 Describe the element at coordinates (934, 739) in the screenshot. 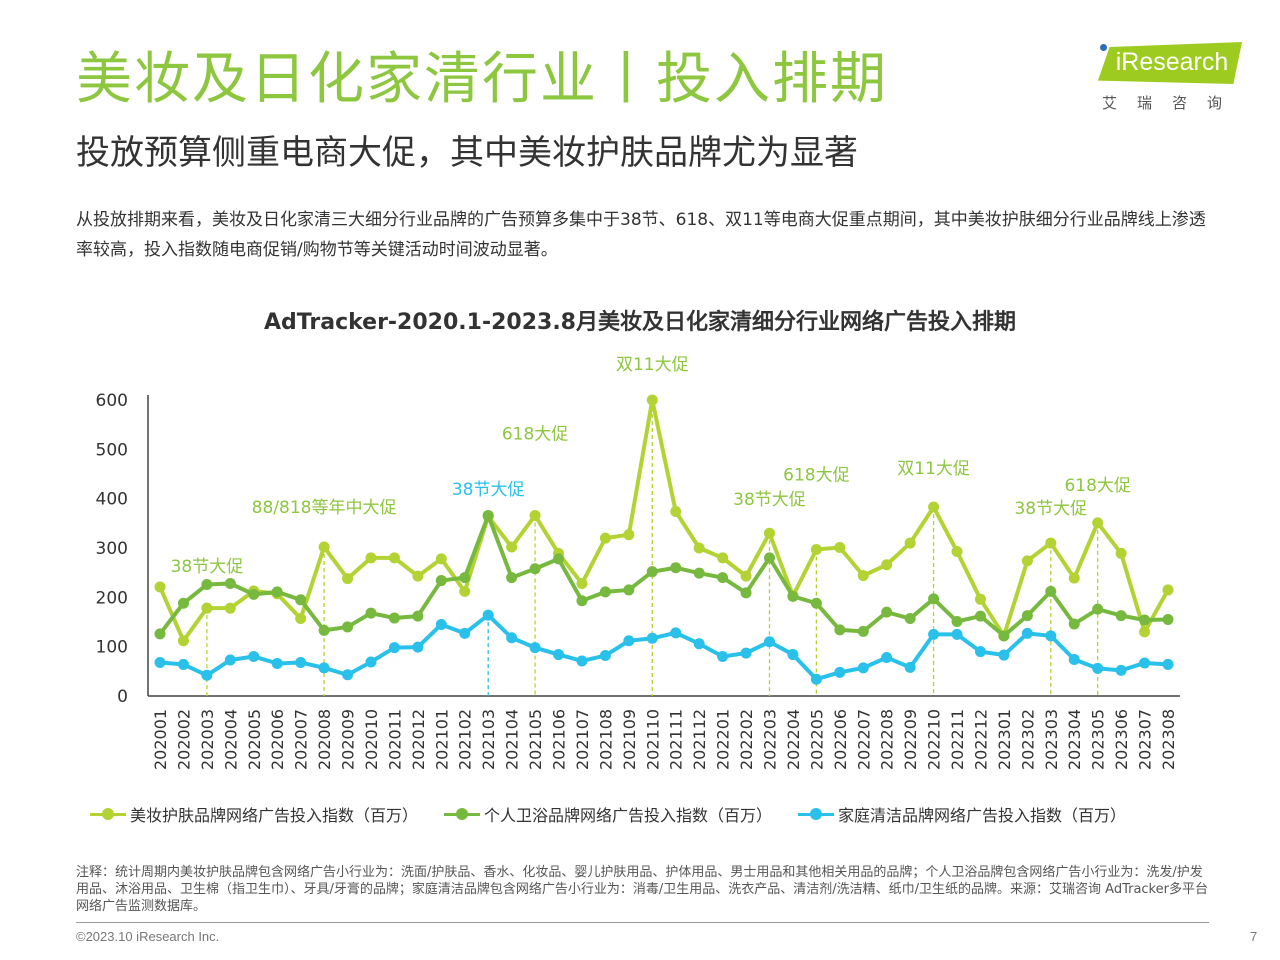

I see `x-tick-label: 202210` at that location.